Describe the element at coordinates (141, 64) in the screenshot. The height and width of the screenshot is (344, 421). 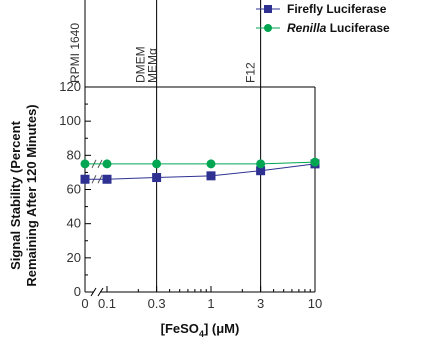
I see `media-label: DMEM` at that location.